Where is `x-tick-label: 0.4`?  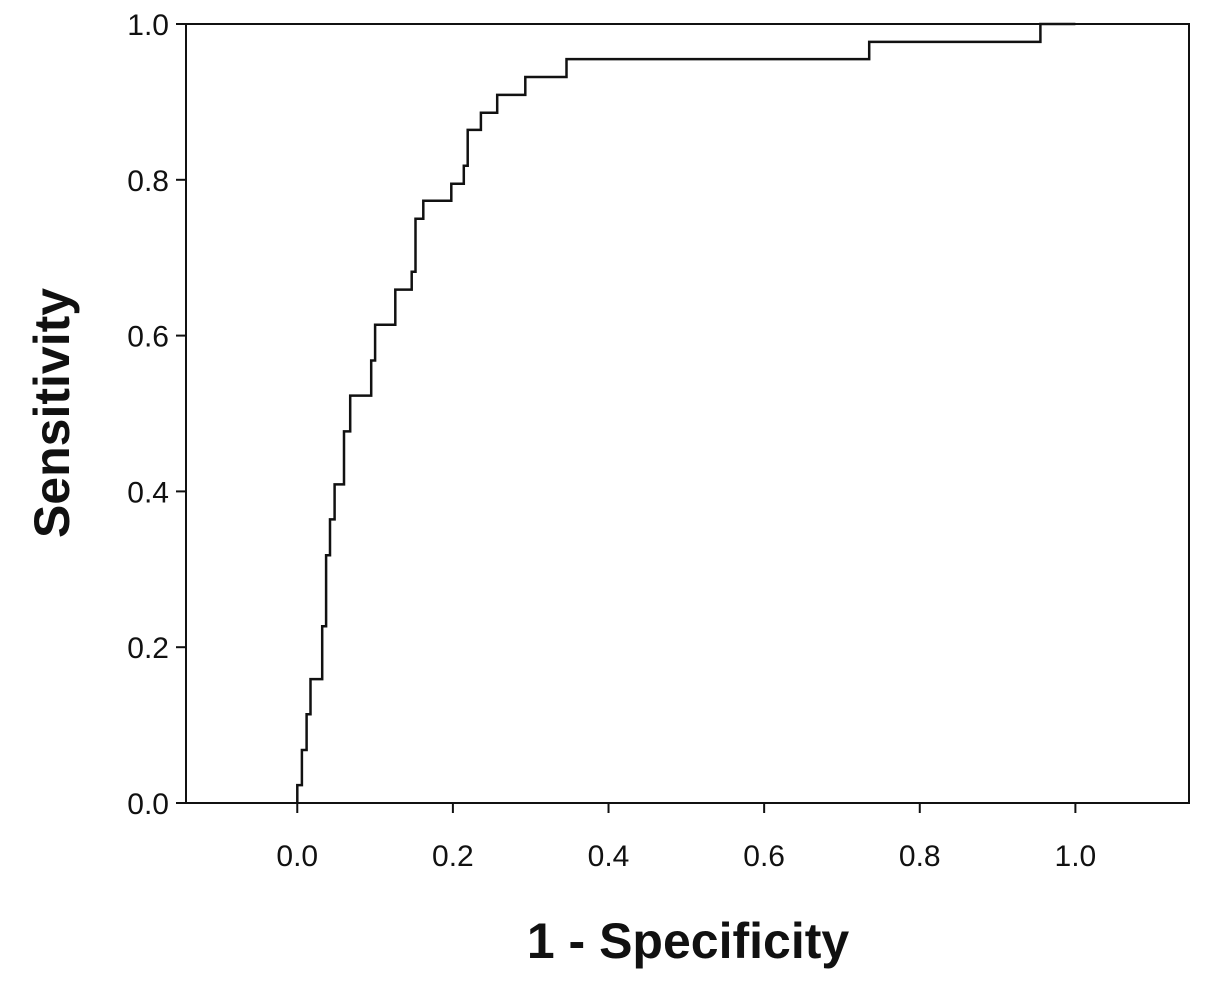
x-tick-label: 0.4 is located at coordinates (609, 856).